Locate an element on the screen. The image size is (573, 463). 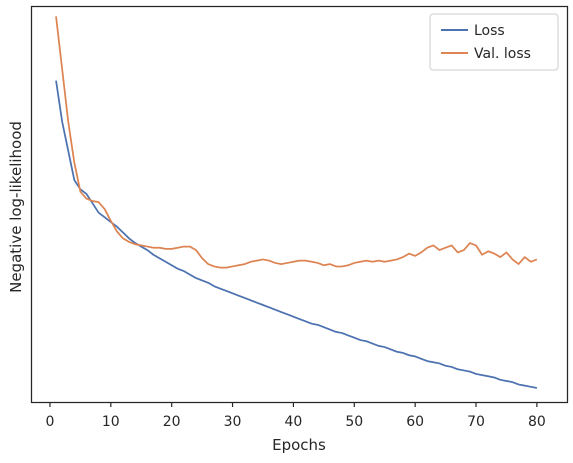
legend-label-val-loss: Val. loss is located at coordinates (502, 54).